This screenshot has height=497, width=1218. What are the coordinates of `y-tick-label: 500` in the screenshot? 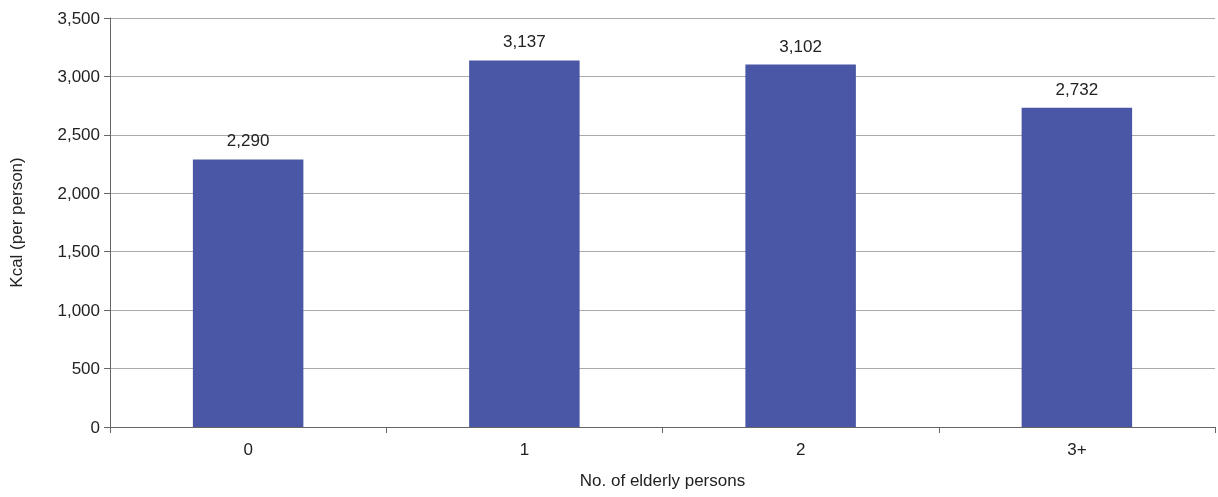 It's located at (85, 369).